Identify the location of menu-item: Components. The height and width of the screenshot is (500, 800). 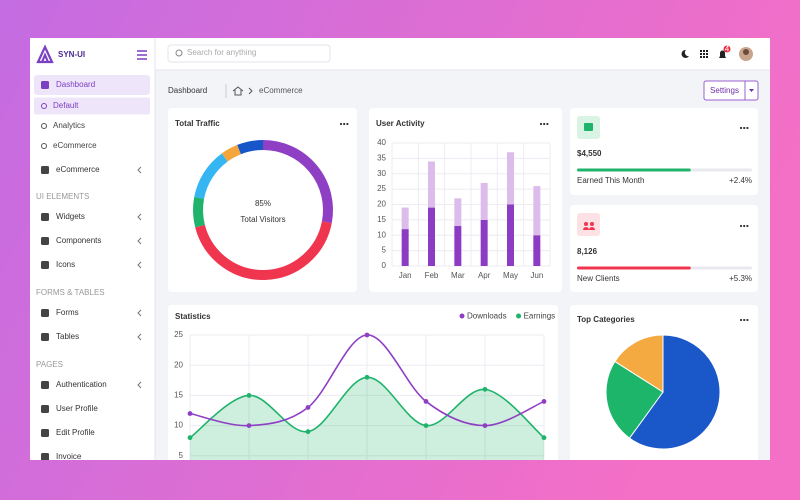
(78, 240).